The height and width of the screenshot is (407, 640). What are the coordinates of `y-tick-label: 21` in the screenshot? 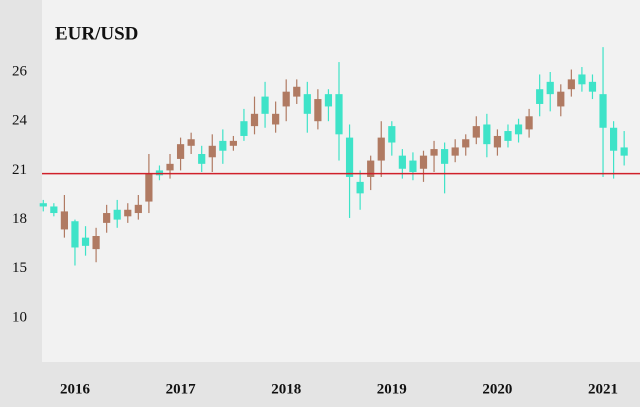 It's located at (19, 170).